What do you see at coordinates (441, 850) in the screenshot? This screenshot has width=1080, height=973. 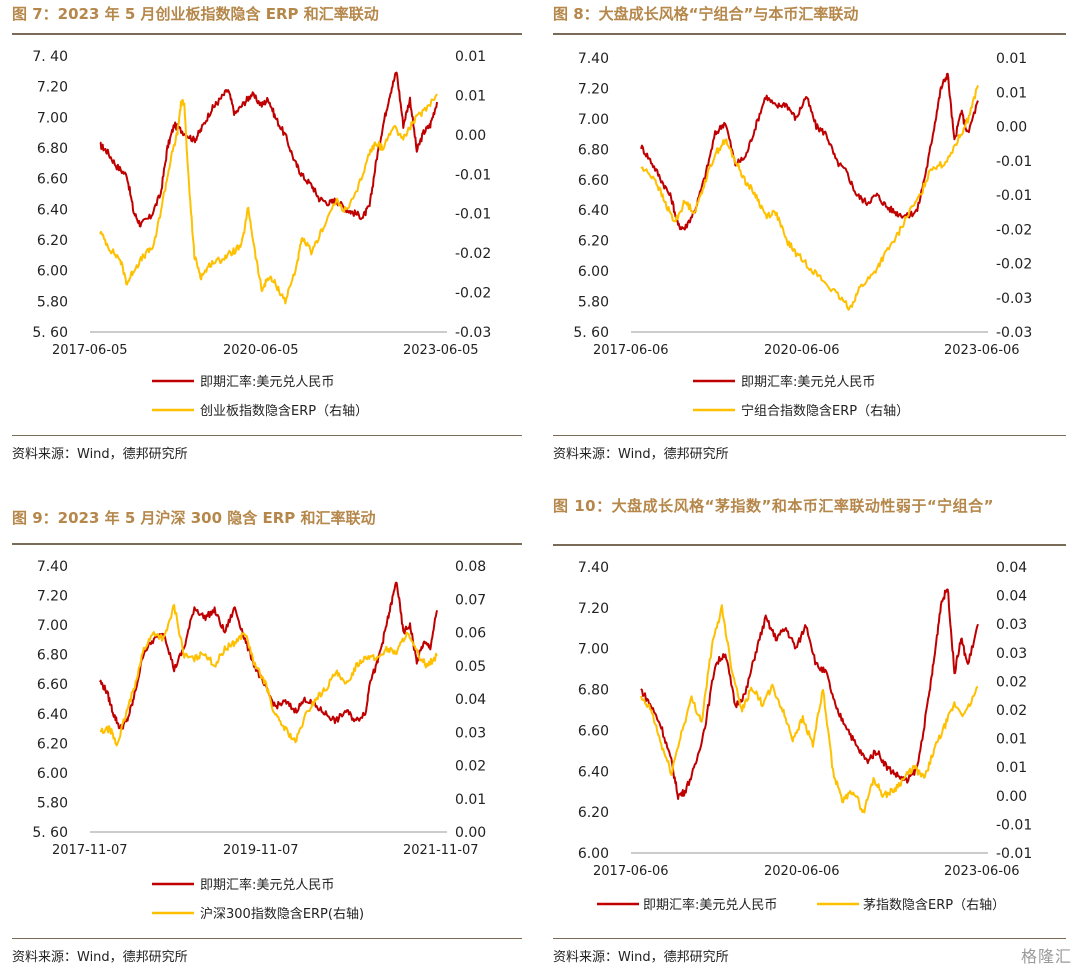 I see `x-tick-label: 2021-11-07` at bounding box center [441, 850].